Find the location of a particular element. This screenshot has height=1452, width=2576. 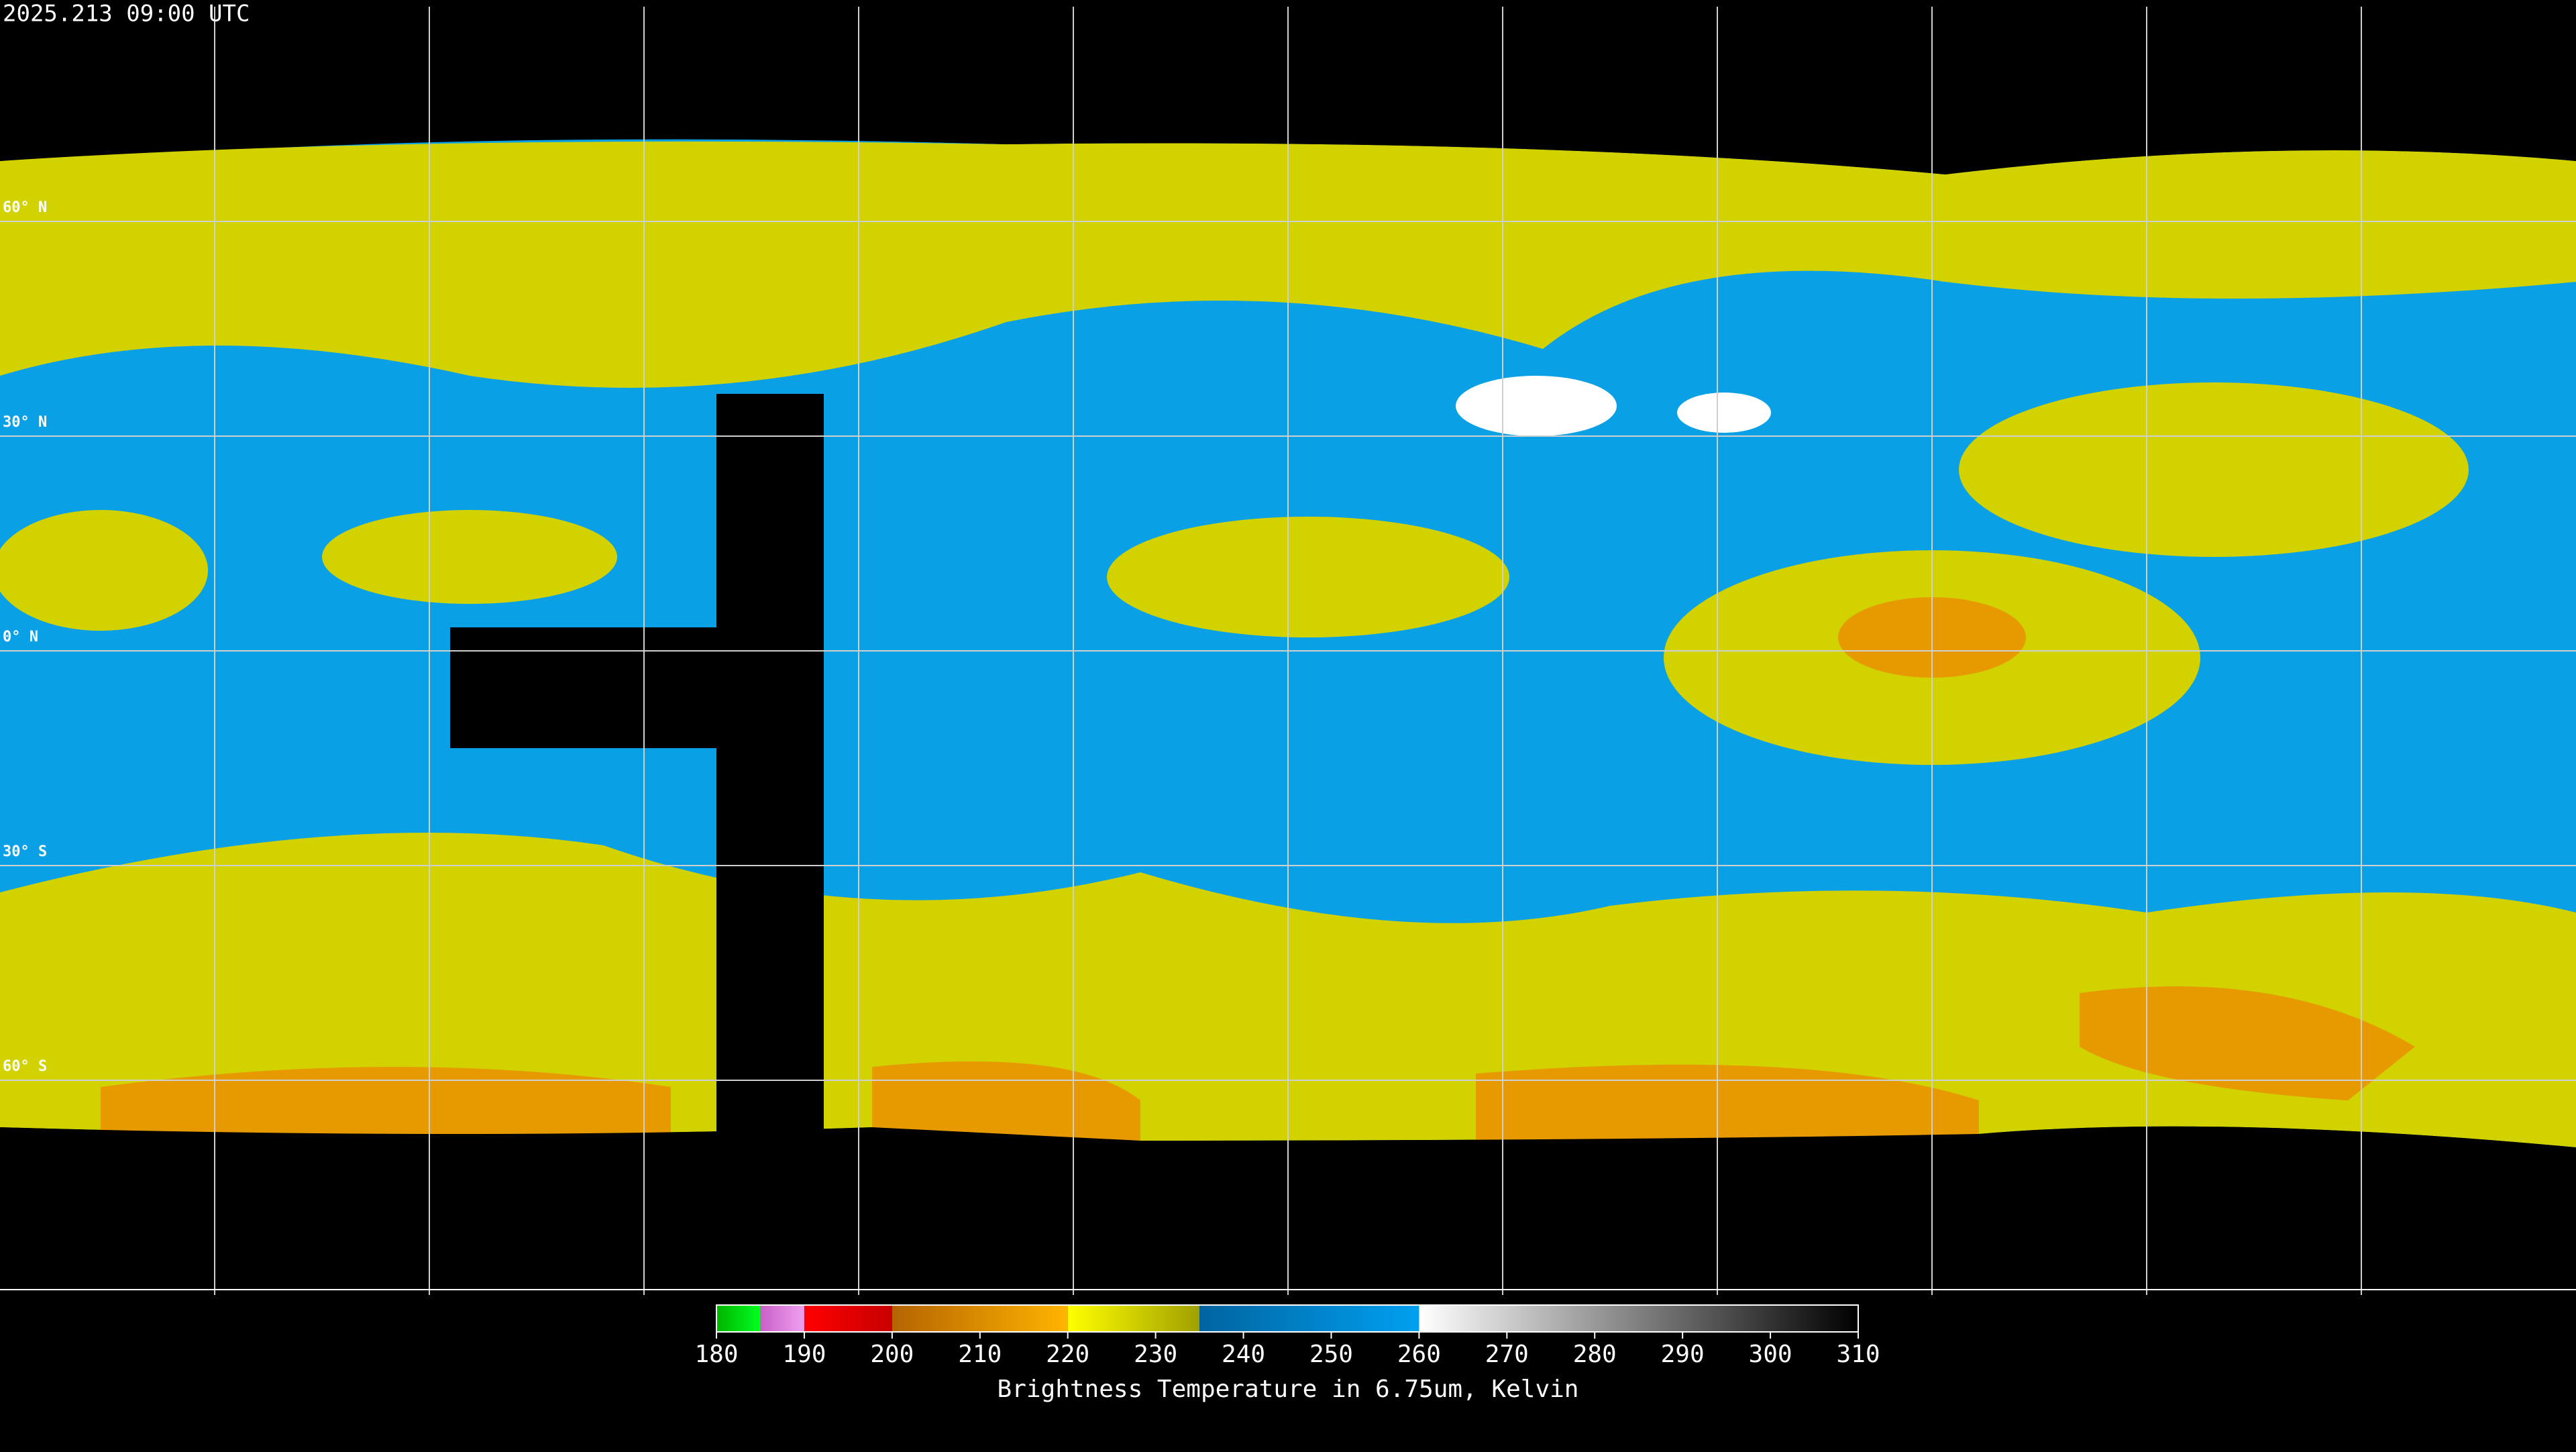

west-pacific-convection is located at coordinates (2214, 470).